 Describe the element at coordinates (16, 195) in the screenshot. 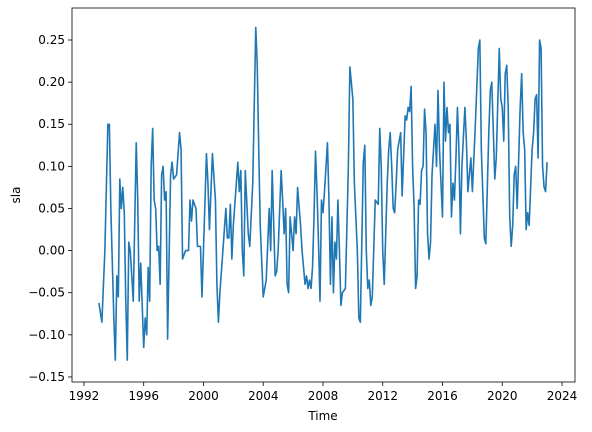

I see `y-axis-label: sla` at that location.